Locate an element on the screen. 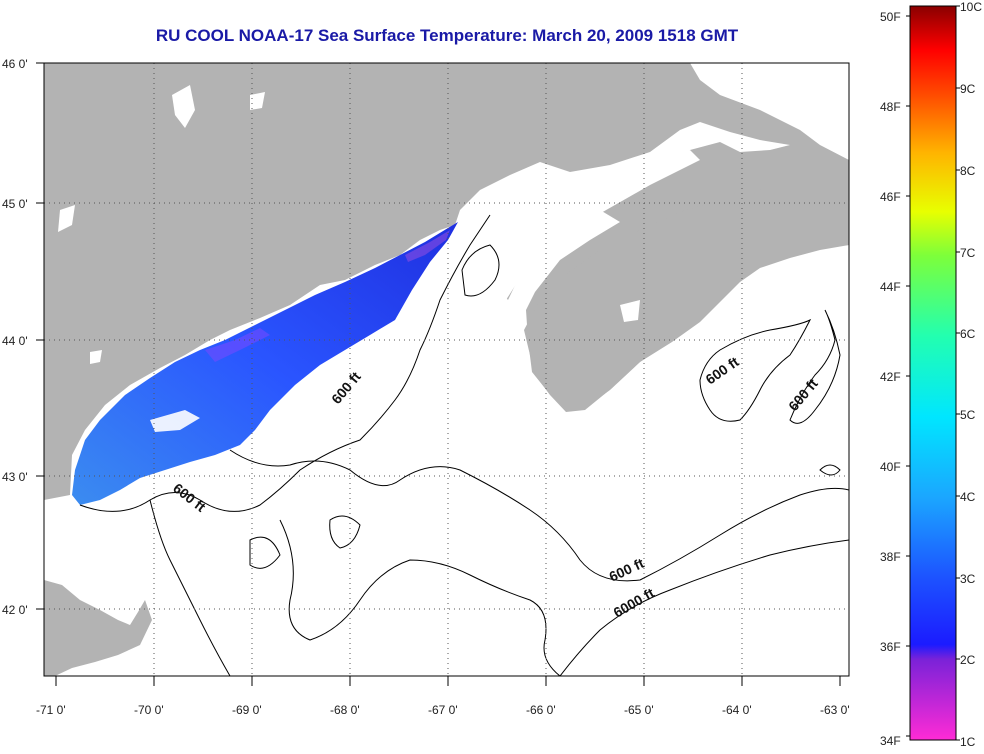  colorbar-f-label: 44F is located at coordinates (890, 287).